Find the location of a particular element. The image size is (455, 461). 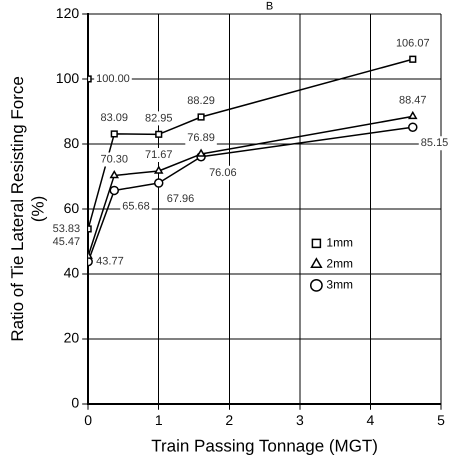

text: B is located at coordinates (270, 6).